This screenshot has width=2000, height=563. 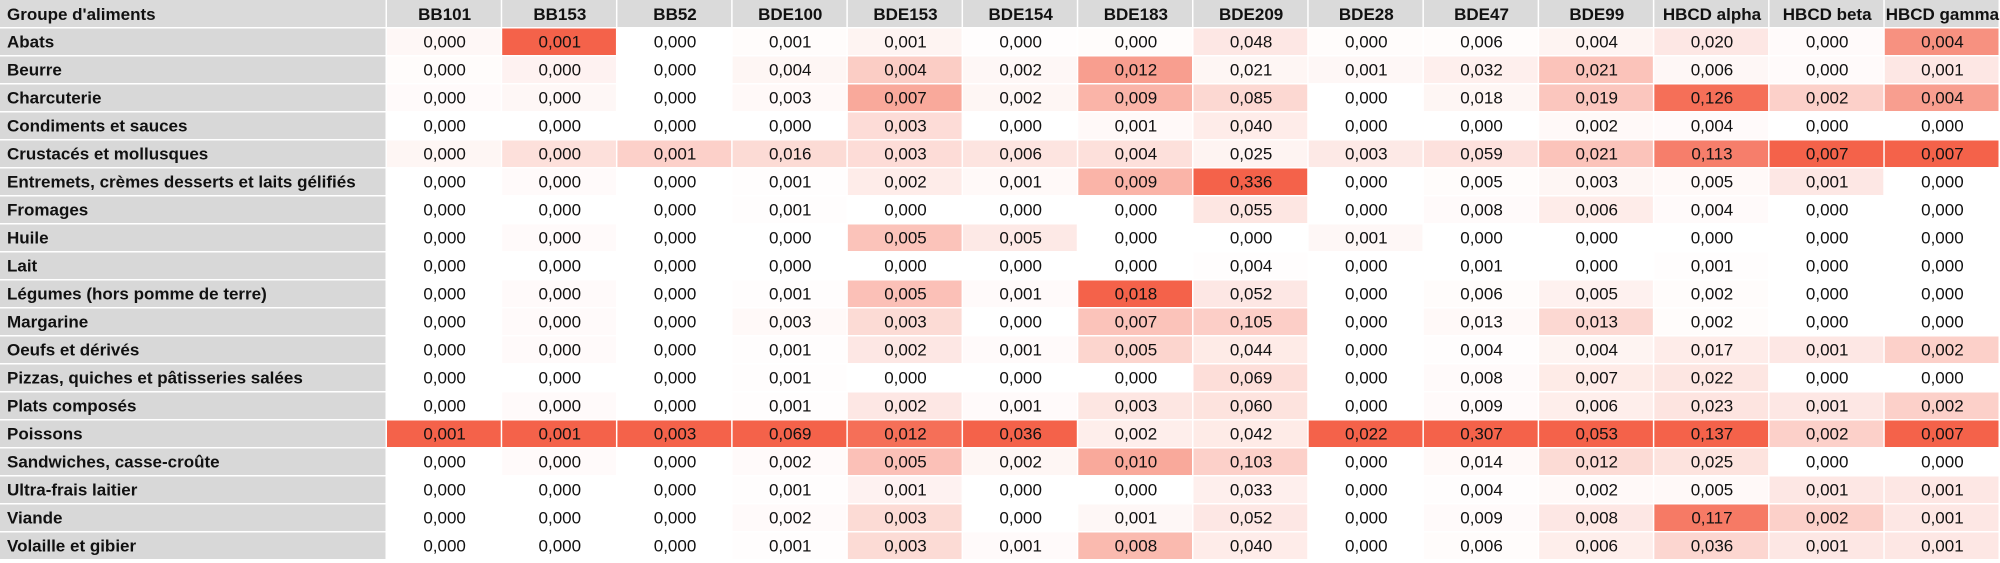 I want to click on cell-value: 0,059, so click(x=1481, y=154).